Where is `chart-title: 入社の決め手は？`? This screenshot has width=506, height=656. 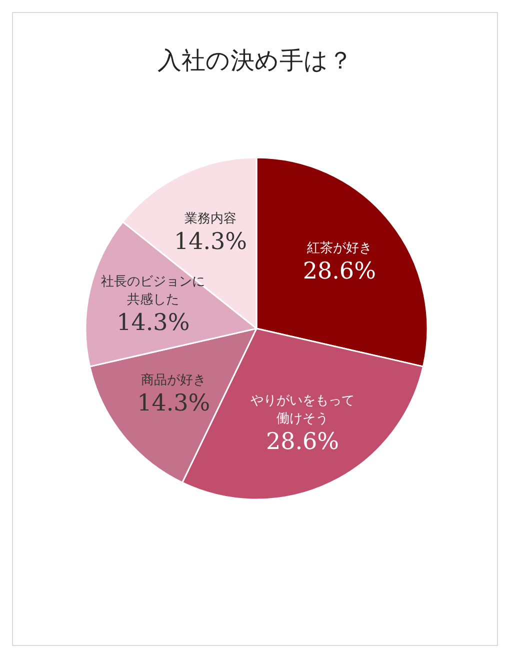
chart-title: 入社の決め手は？ is located at coordinates (255, 60).